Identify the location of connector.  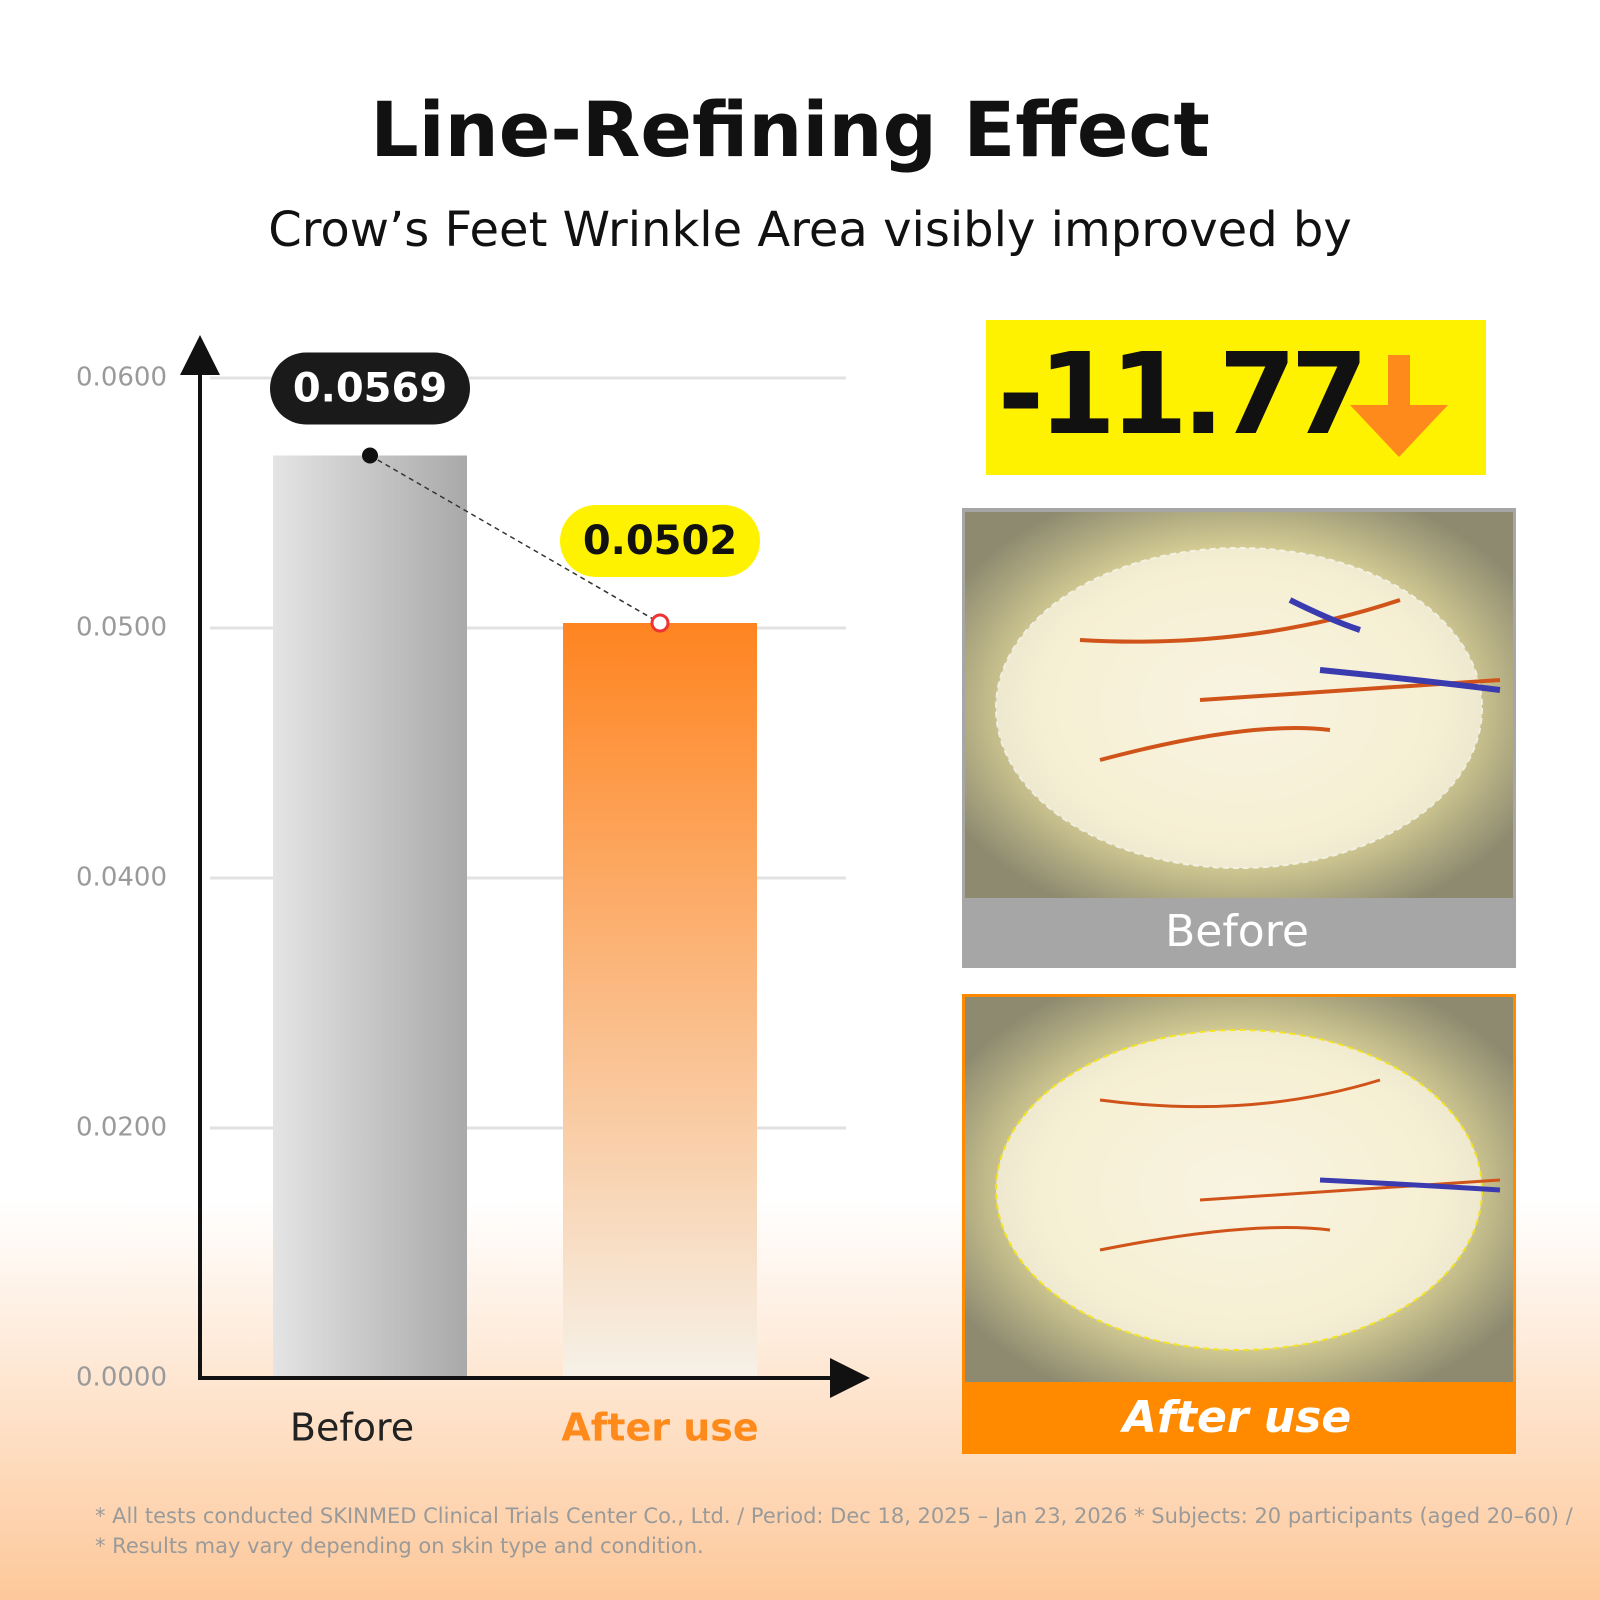
(515, 539).